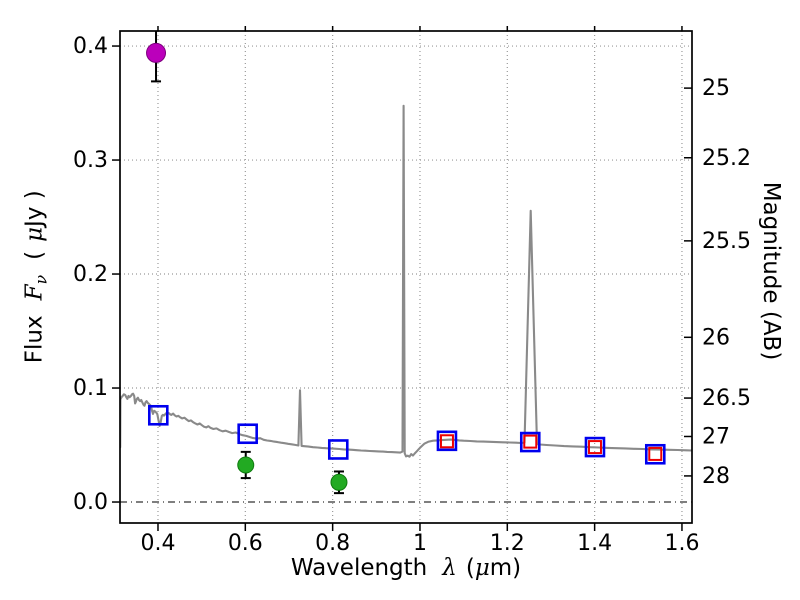  What do you see at coordinates (726, 158) in the screenshot?
I see `y-tick-label-right: 25.2` at bounding box center [726, 158].